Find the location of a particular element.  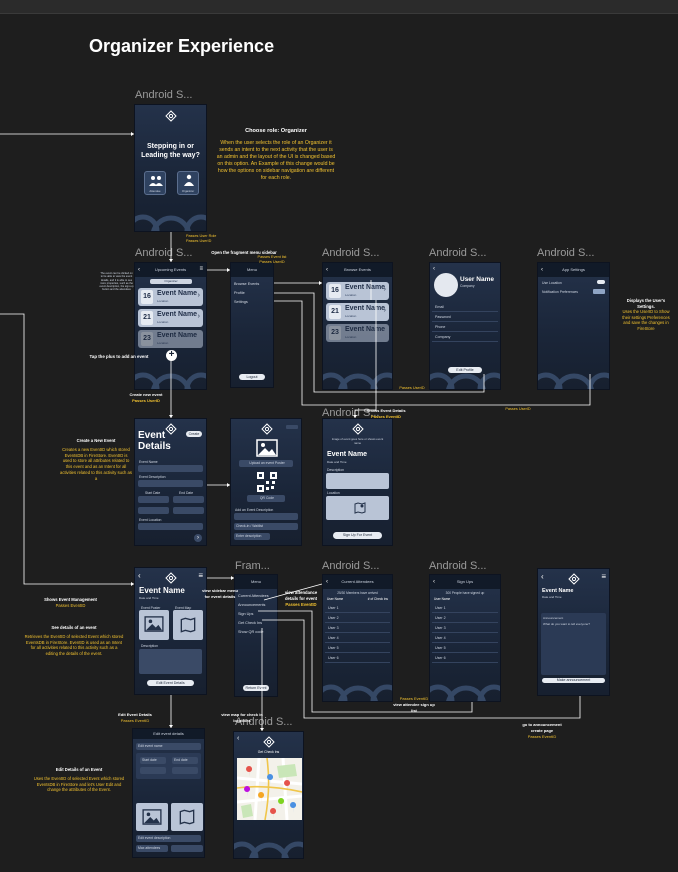

edit-start-date-field: Start date is located at coordinates (153, 760).